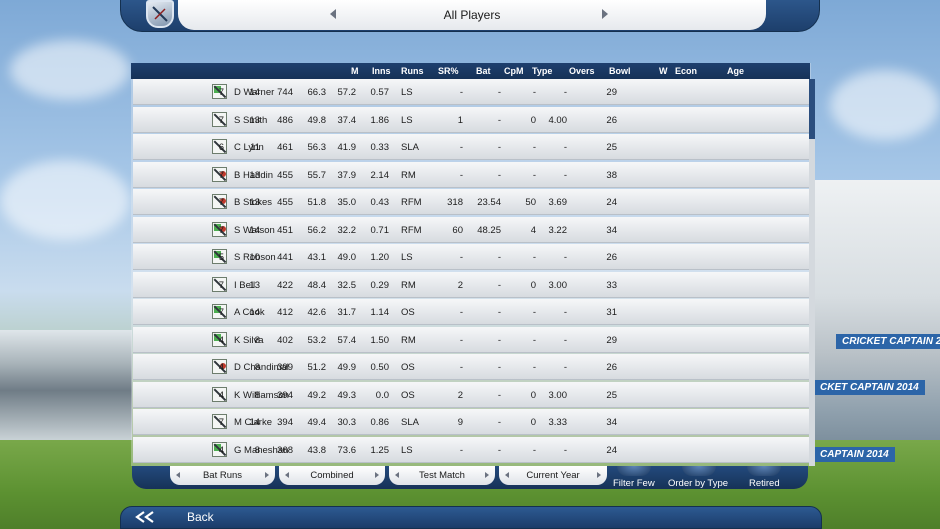 Image resolution: width=940 pixels, height=529 pixels. I want to click on cell-sr: 56.3, so click(317, 147).